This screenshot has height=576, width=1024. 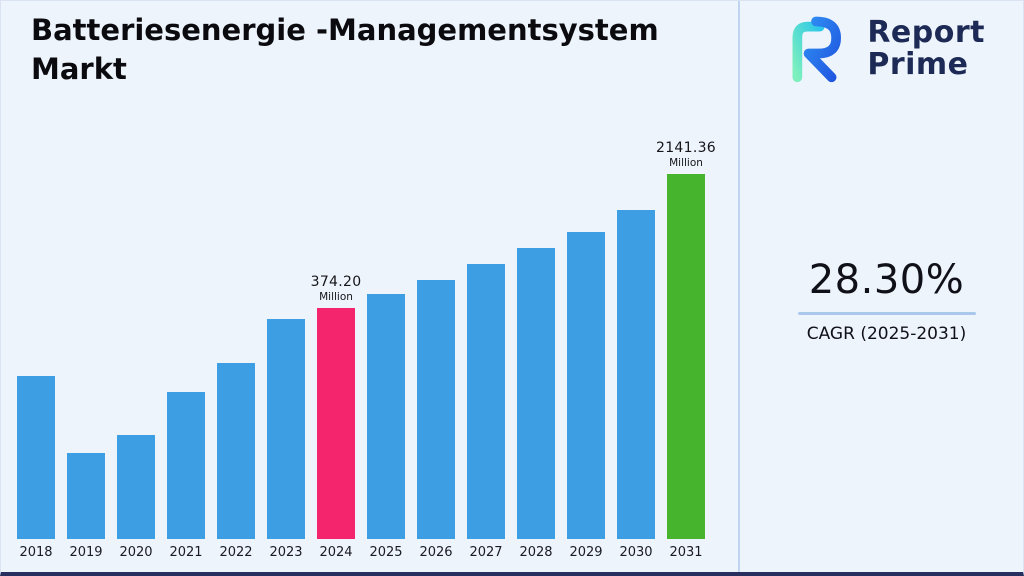 I want to click on bar-group-2021: 2021, so click(x=186, y=476).